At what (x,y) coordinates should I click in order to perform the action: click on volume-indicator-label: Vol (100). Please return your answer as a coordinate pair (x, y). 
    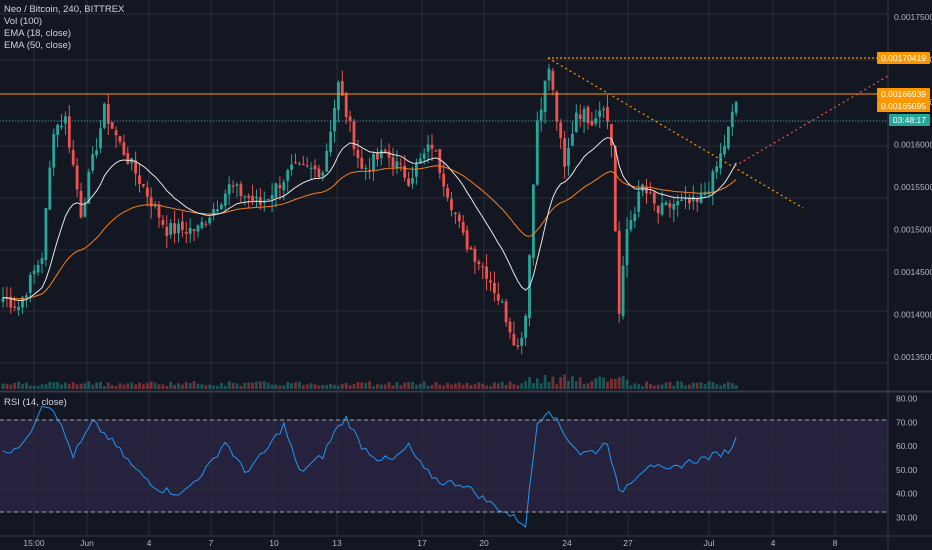
    Looking at the image, I should click on (23, 21).